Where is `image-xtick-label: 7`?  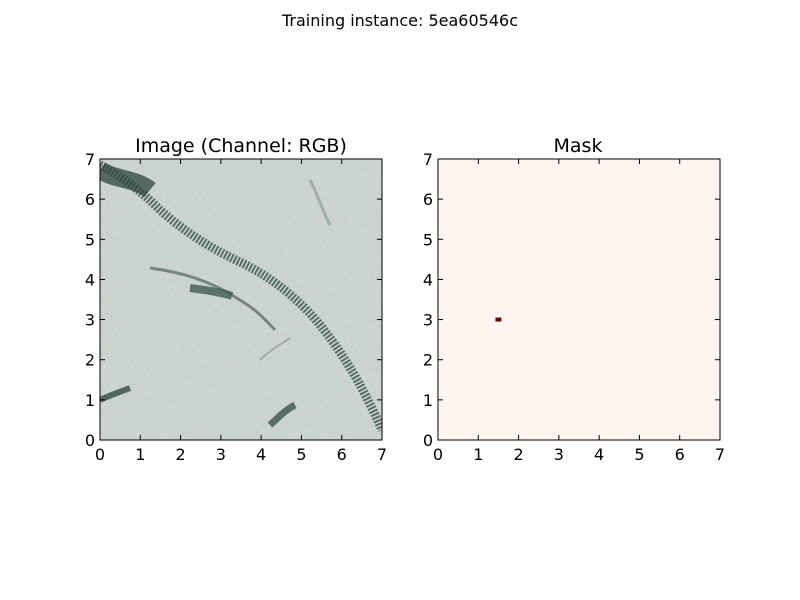 image-xtick-label: 7 is located at coordinates (382, 454).